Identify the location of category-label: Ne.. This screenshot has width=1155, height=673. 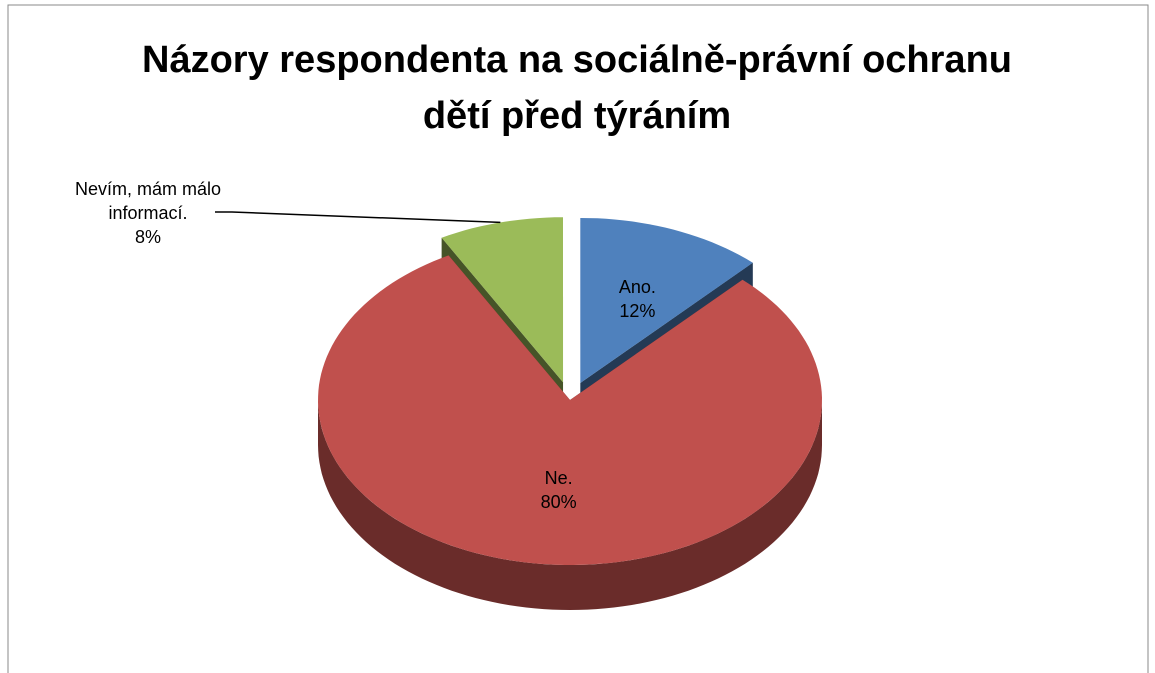
(558, 478).